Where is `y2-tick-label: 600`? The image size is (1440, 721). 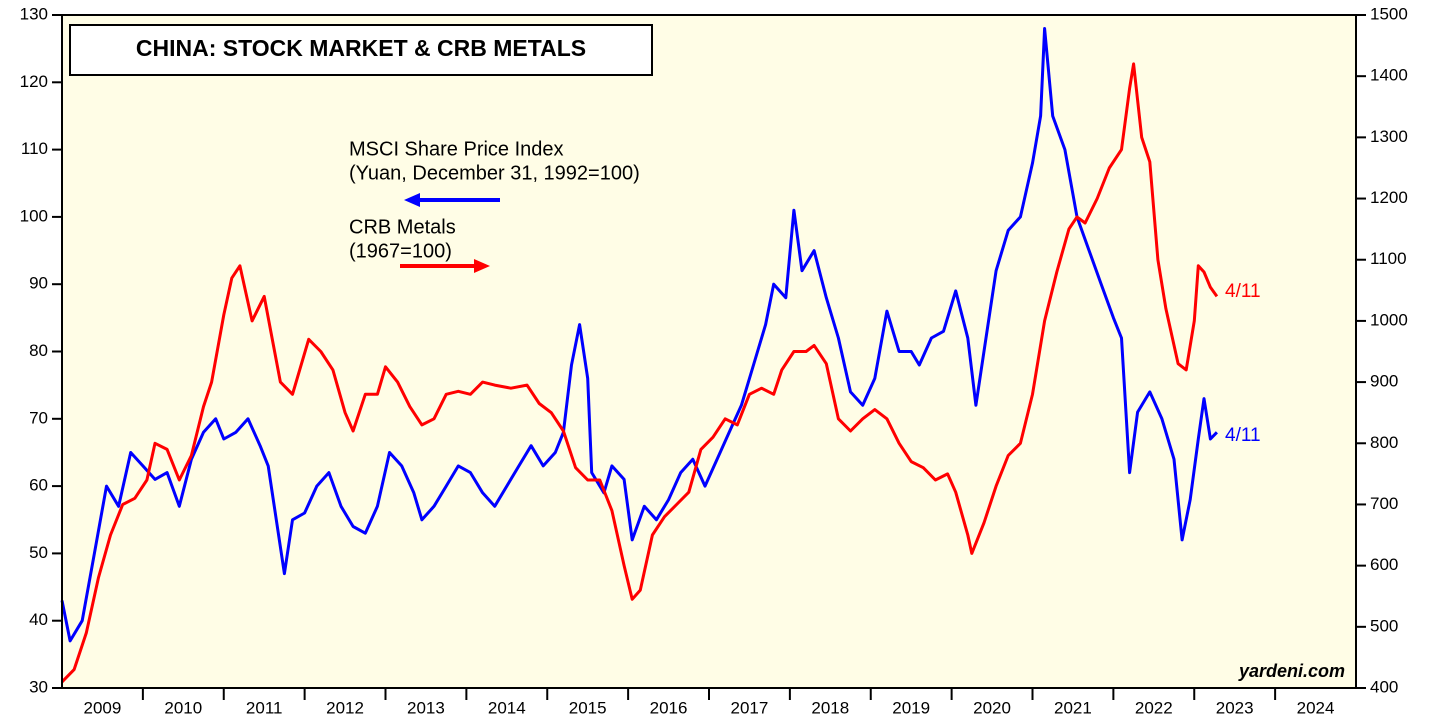
y2-tick-label: 600 is located at coordinates (1384, 564).